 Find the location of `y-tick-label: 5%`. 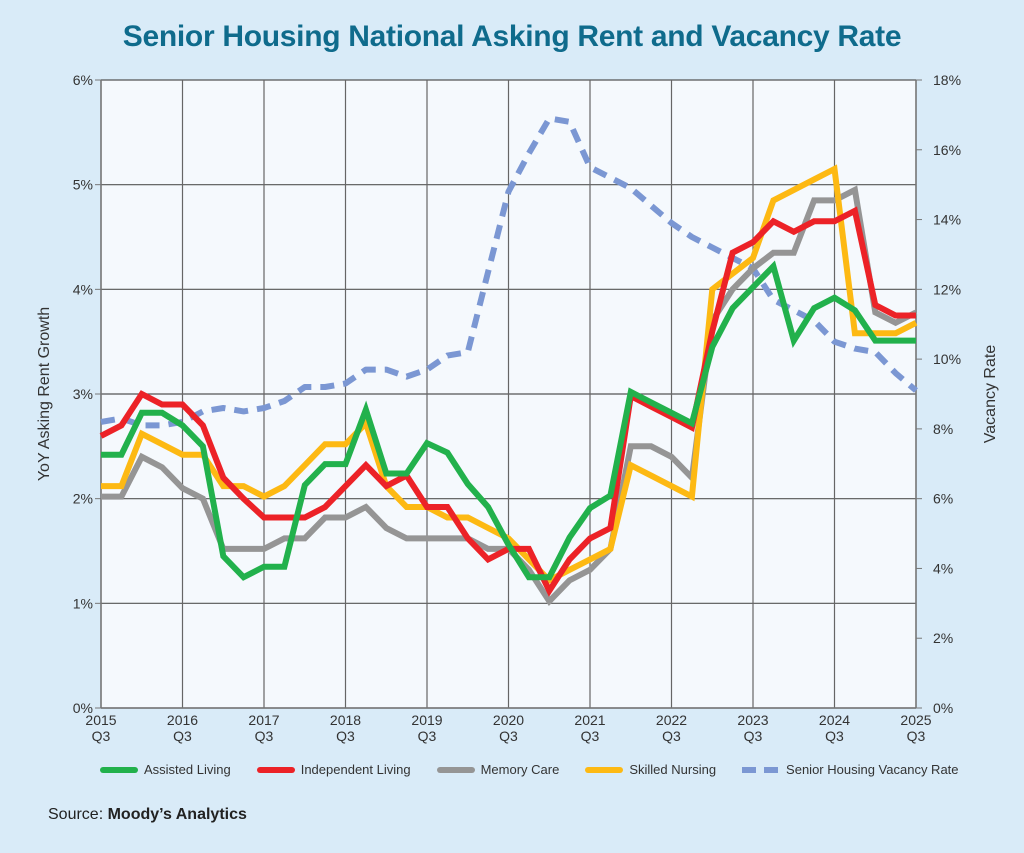

y-tick-label: 5% is located at coordinates (83, 185).